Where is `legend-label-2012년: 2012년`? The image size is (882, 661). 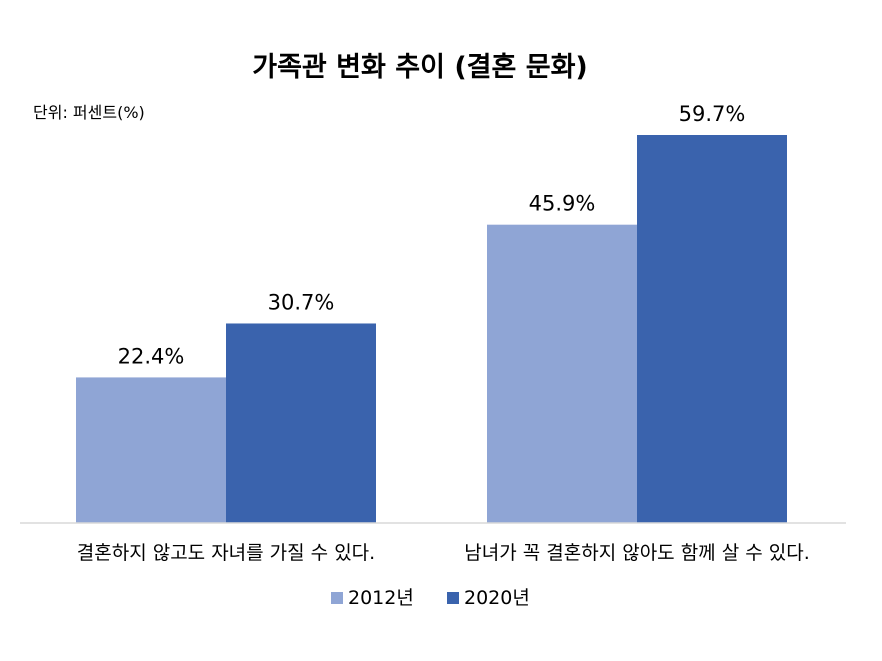
legend-label-2012년: 2012년 is located at coordinates (381, 598).